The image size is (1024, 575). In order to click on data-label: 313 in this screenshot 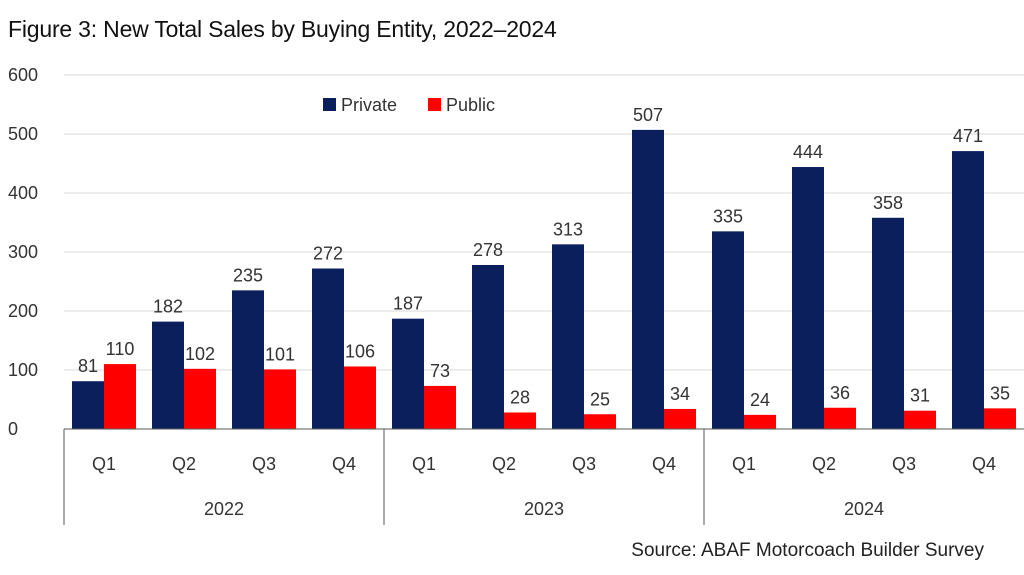, I will do `click(568, 229)`.